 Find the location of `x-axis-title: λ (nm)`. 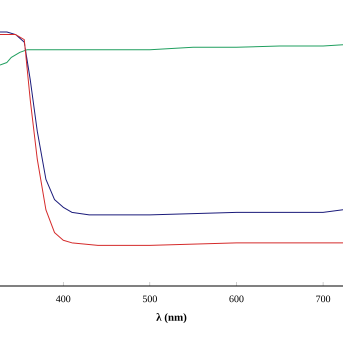

x-axis-title: λ (nm) is located at coordinates (171, 318).